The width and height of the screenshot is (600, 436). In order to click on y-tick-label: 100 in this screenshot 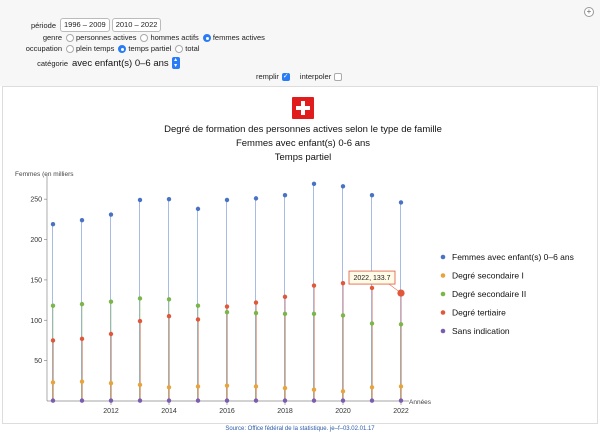, I will do `click(36, 321)`.